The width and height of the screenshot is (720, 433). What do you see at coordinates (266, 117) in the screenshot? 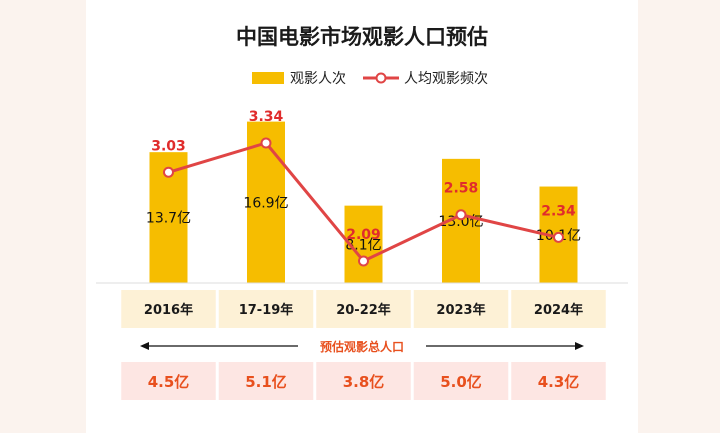
I see `frequency-value-label: 3.34` at bounding box center [266, 117].